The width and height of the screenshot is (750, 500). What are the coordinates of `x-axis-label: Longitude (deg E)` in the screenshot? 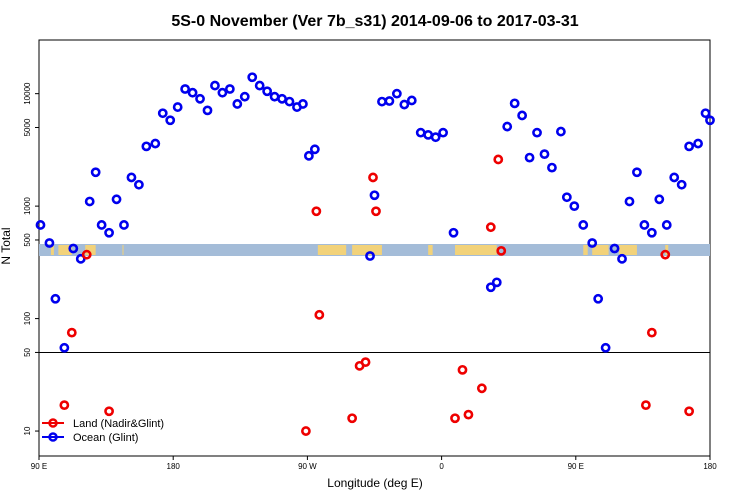 It's located at (374, 483).